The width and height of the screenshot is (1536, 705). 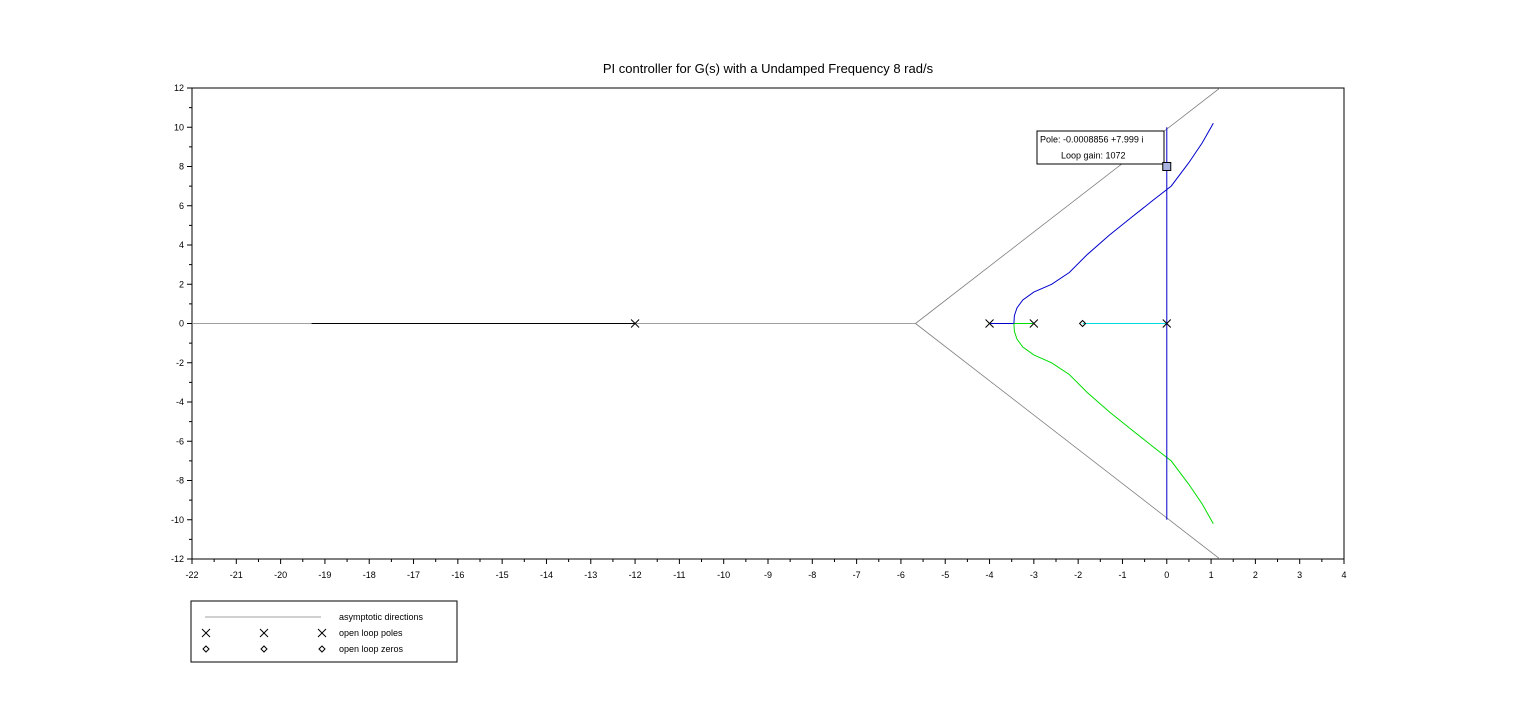 I want to click on open-loop-zero, so click(x=1082, y=323).